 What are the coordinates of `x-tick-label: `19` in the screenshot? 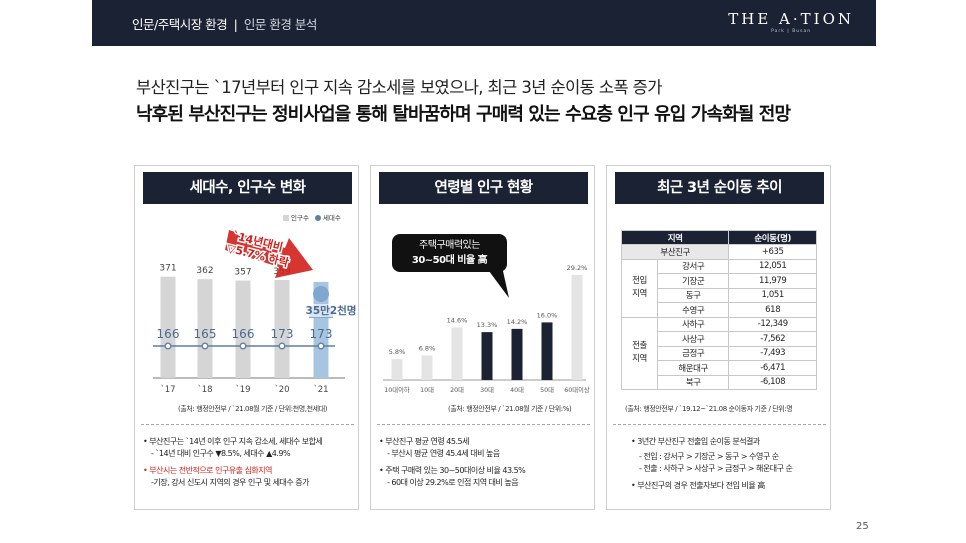 It's located at (242, 389).